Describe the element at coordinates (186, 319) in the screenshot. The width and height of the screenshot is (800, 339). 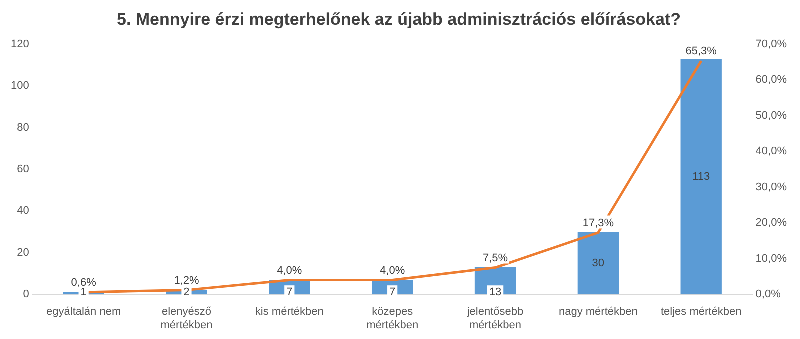
I see `x-tick-label: elenyésző mértékben` at that location.